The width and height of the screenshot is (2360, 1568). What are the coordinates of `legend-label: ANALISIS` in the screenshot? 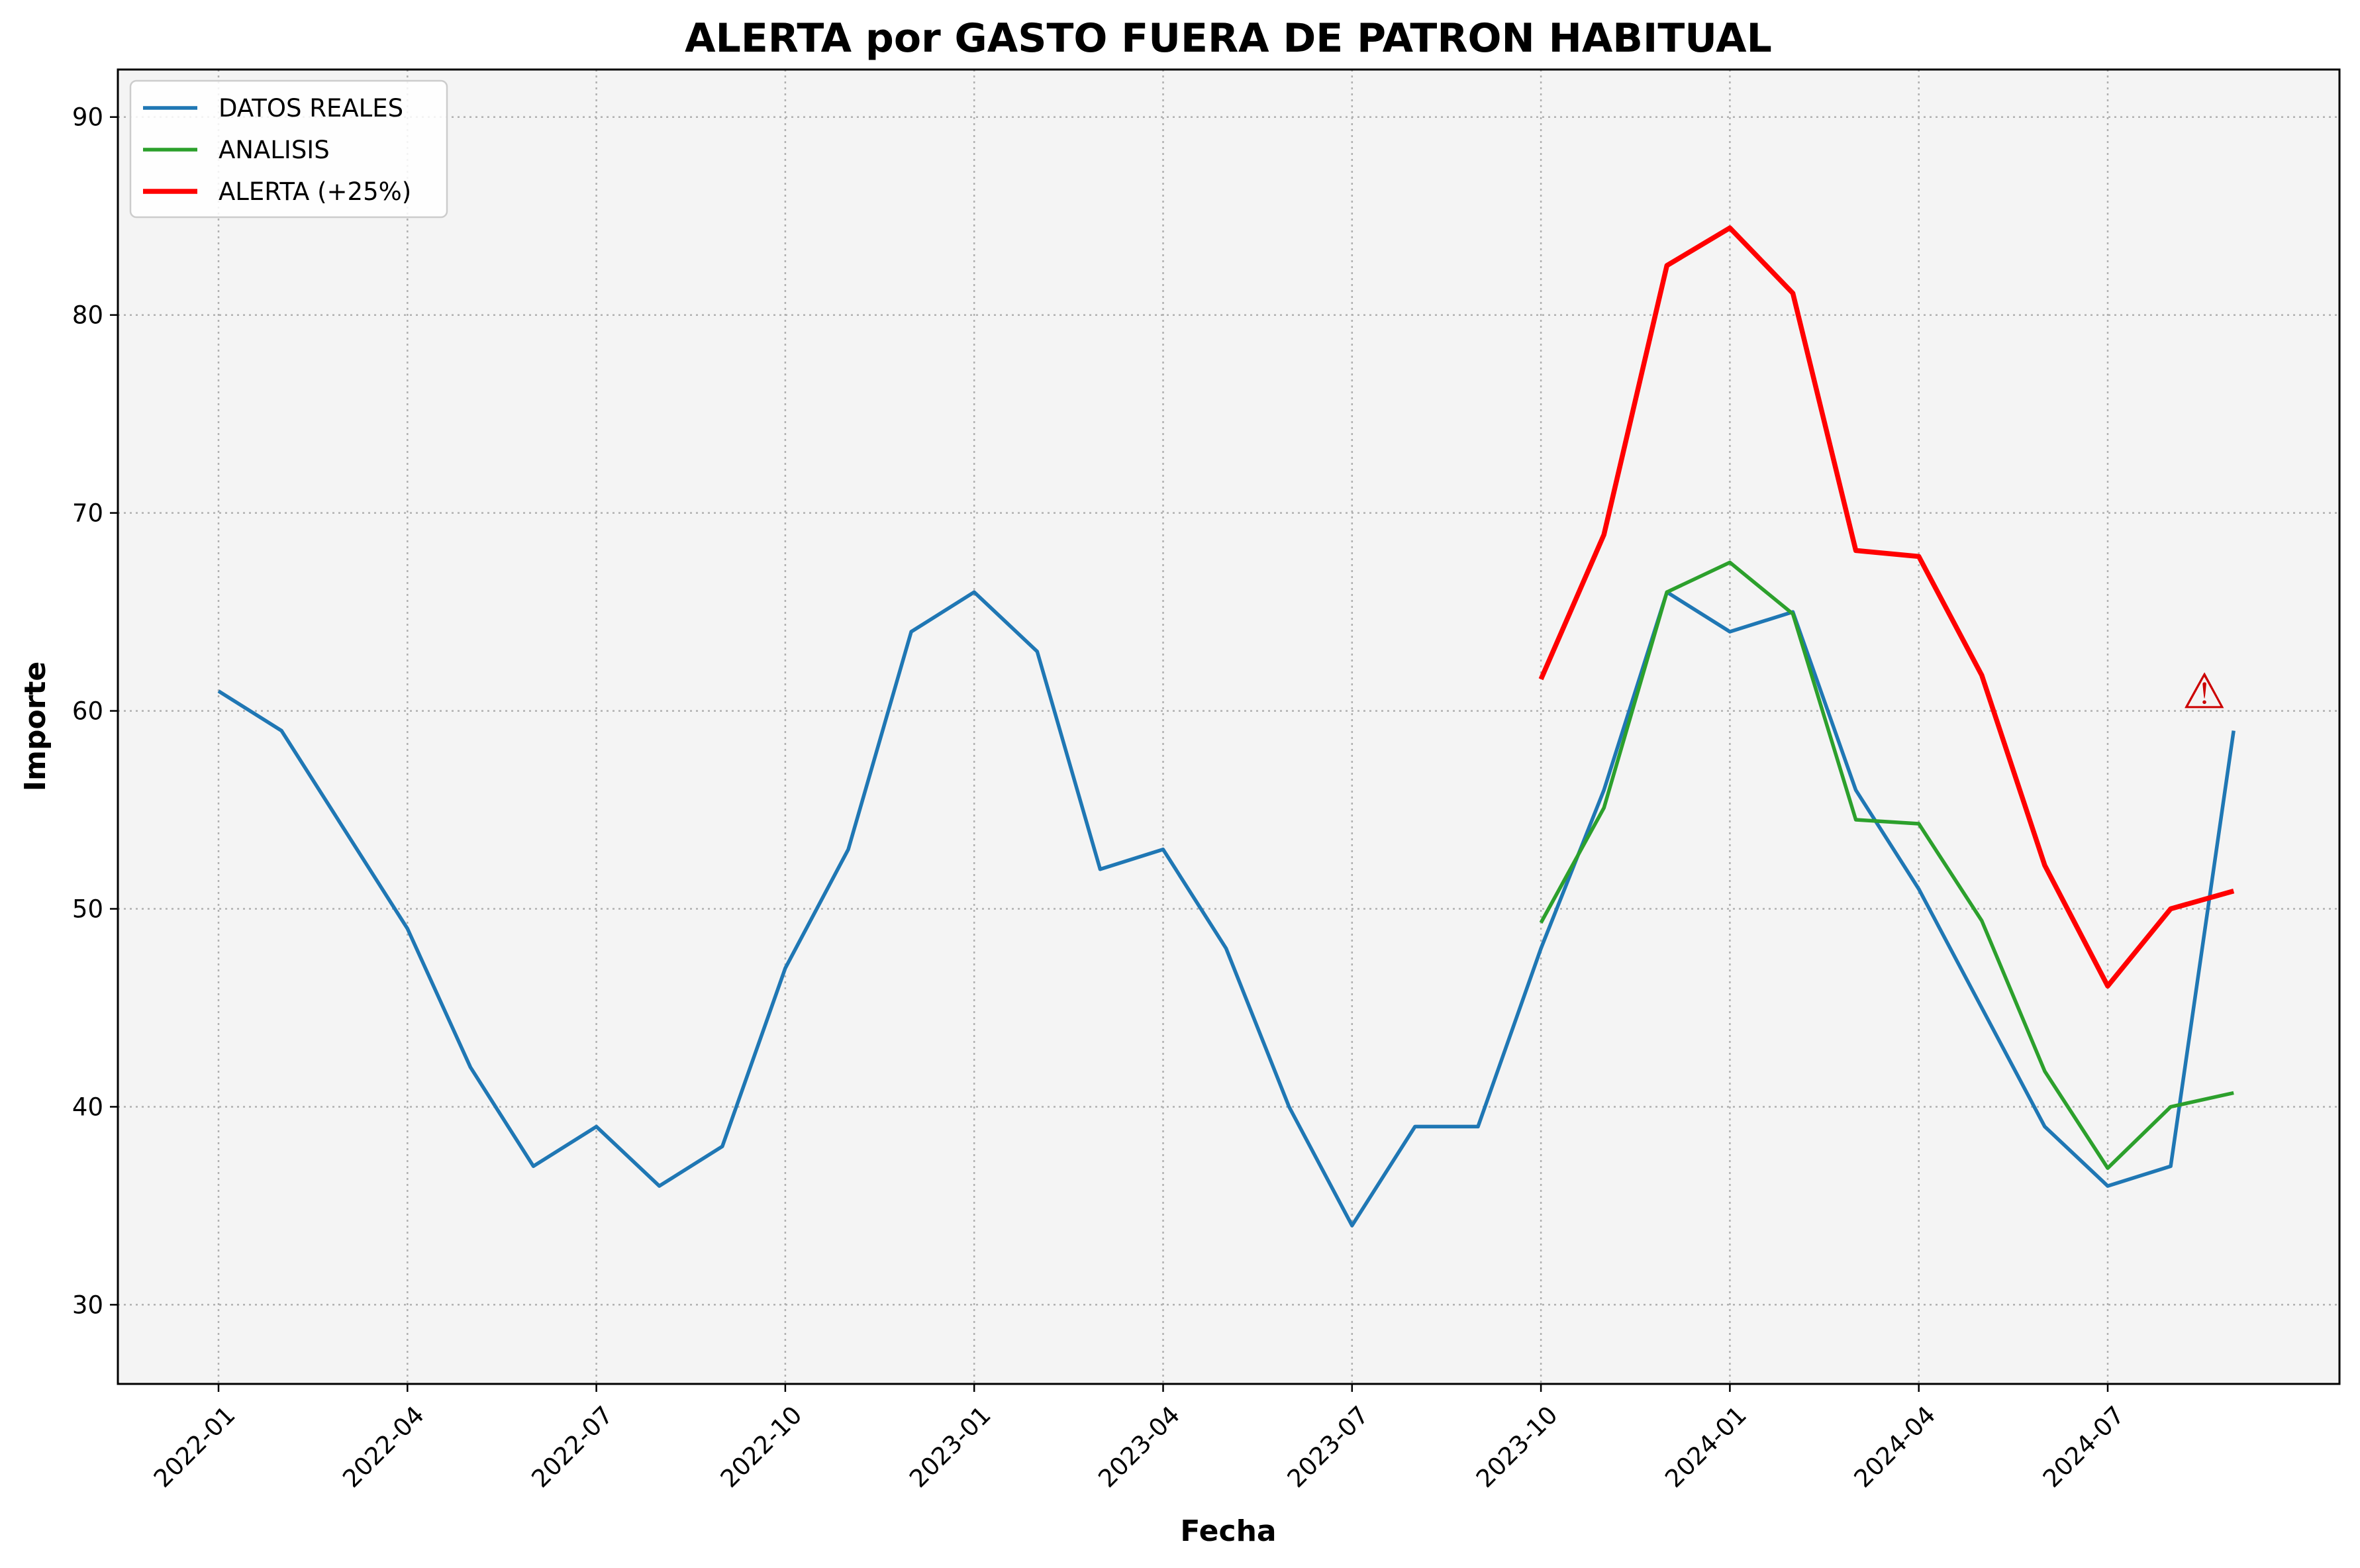 It's located at (274, 150).